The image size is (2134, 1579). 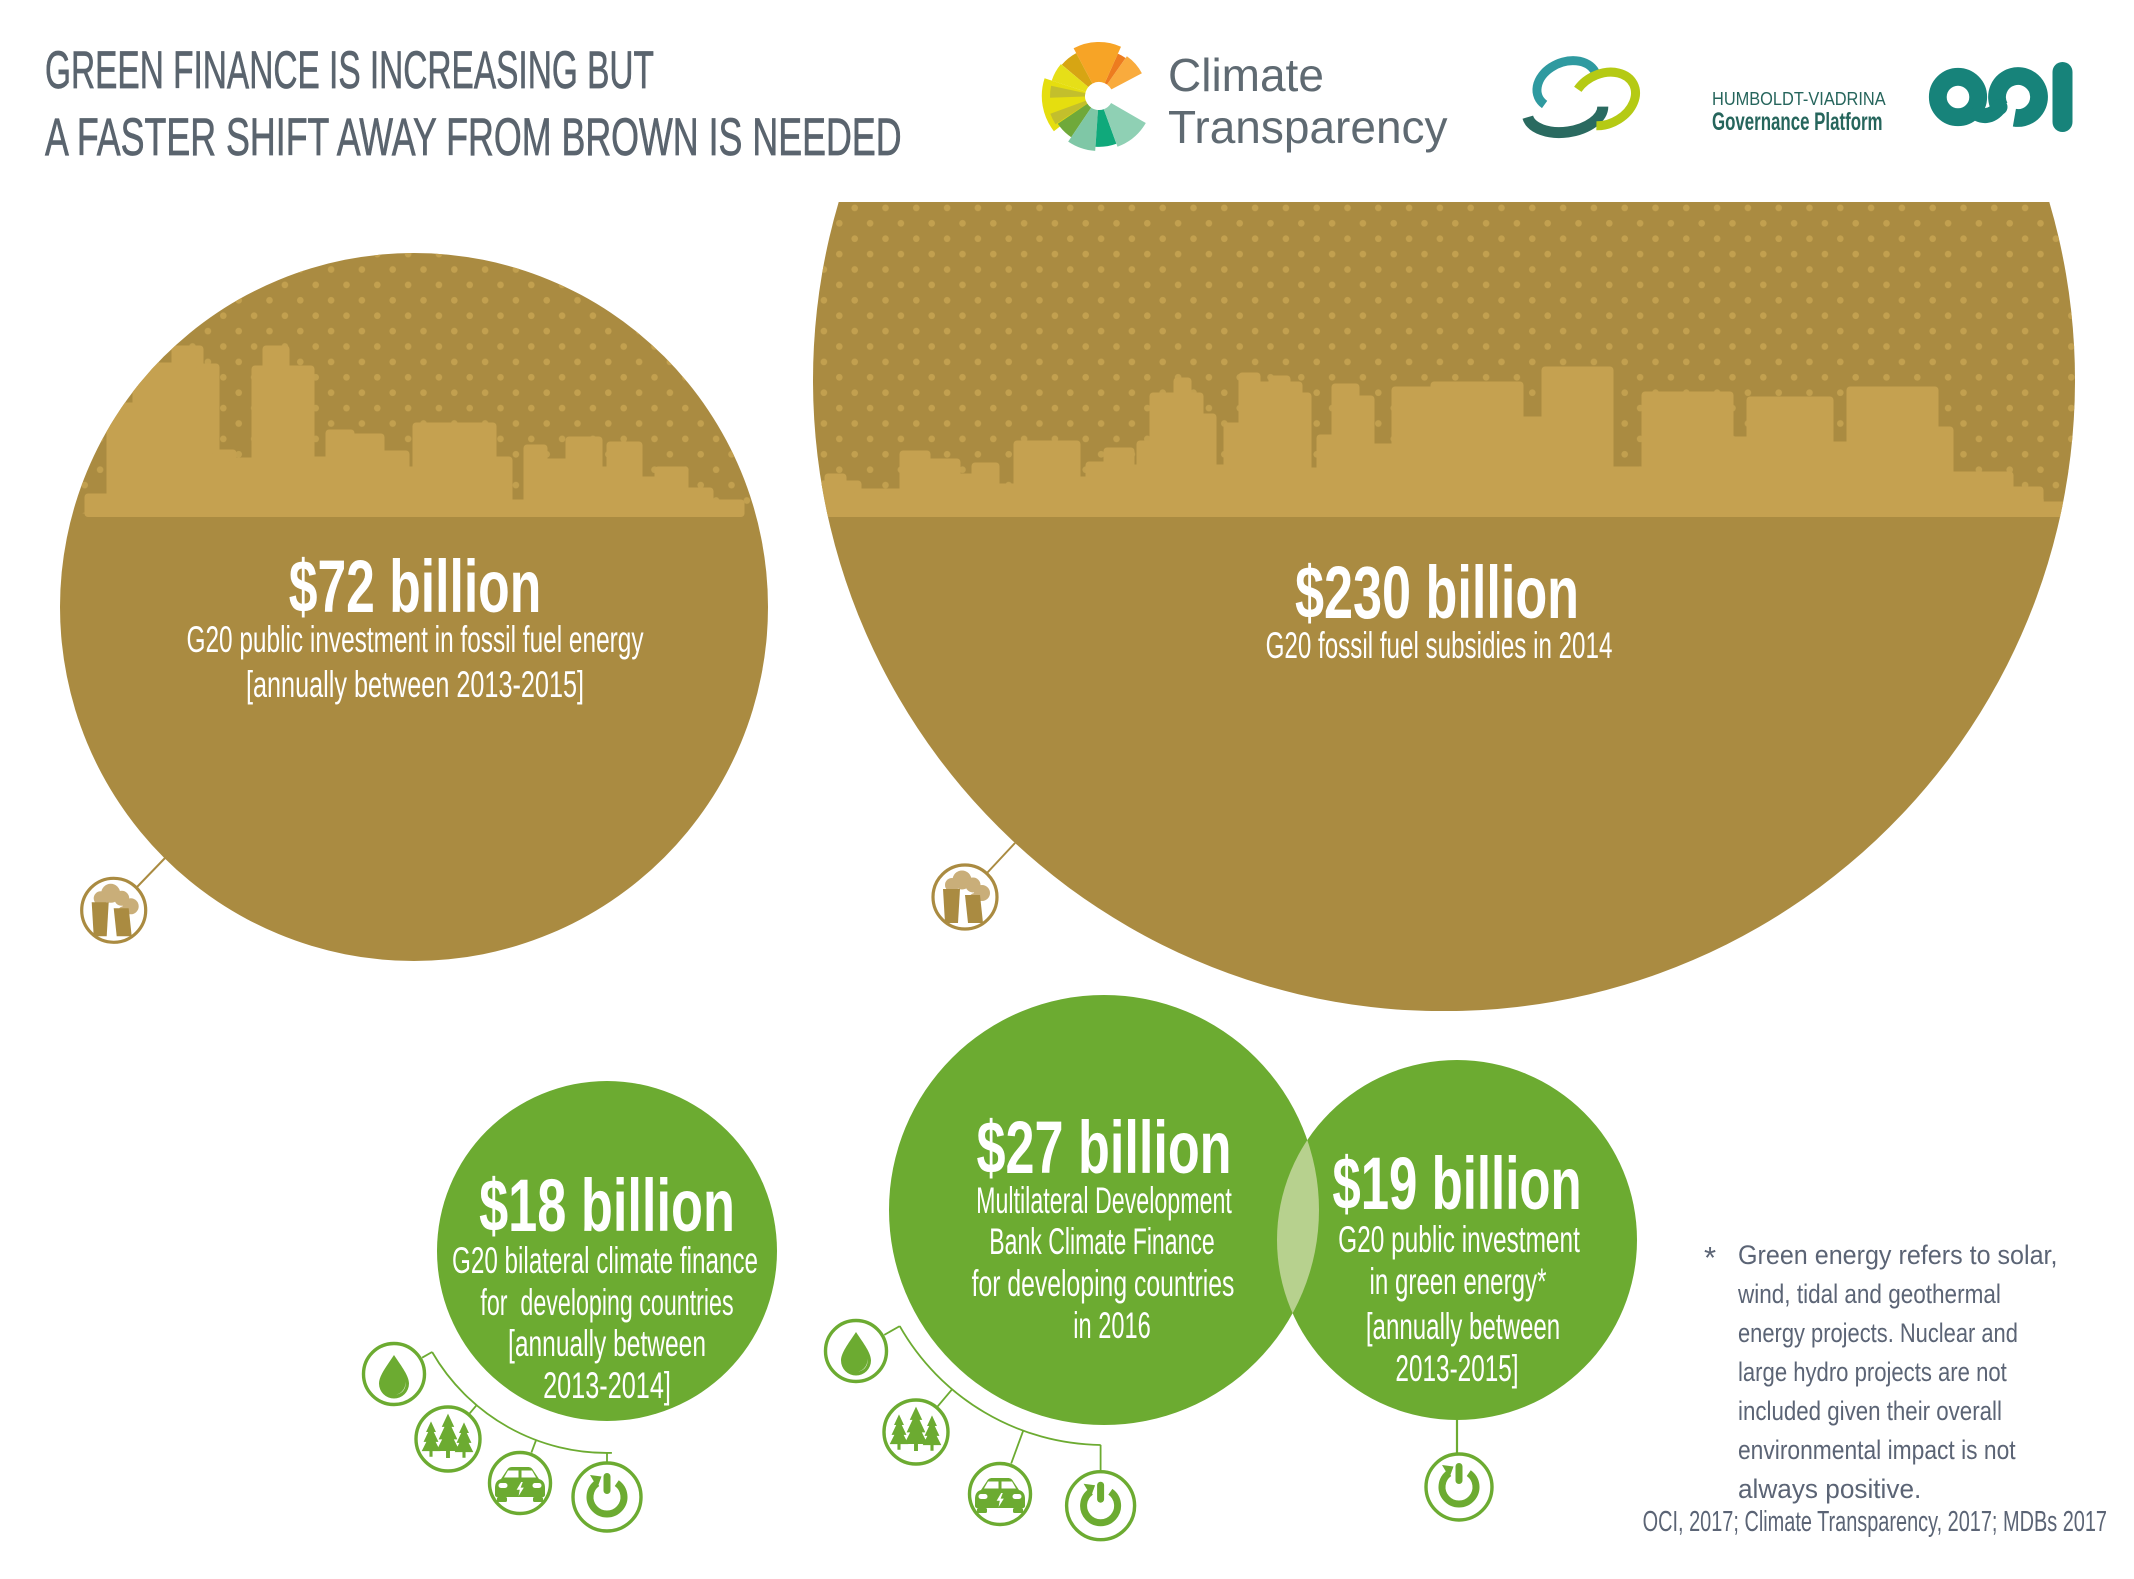 What do you see at coordinates (1308, 127) in the screenshot?
I see `svg-text: Transparency` at bounding box center [1308, 127].